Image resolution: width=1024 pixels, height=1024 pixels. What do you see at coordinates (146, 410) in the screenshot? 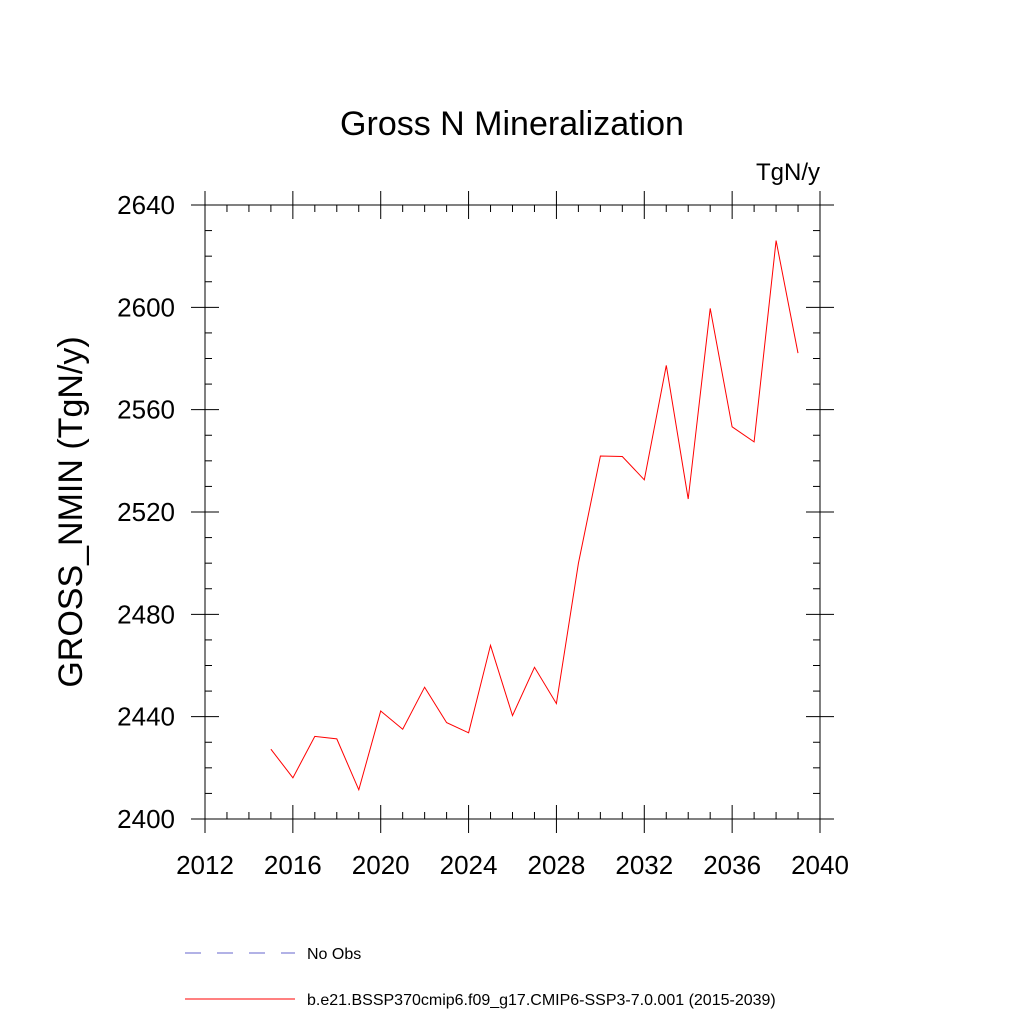
I see `y-tick-label: 2560` at bounding box center [146, 410].